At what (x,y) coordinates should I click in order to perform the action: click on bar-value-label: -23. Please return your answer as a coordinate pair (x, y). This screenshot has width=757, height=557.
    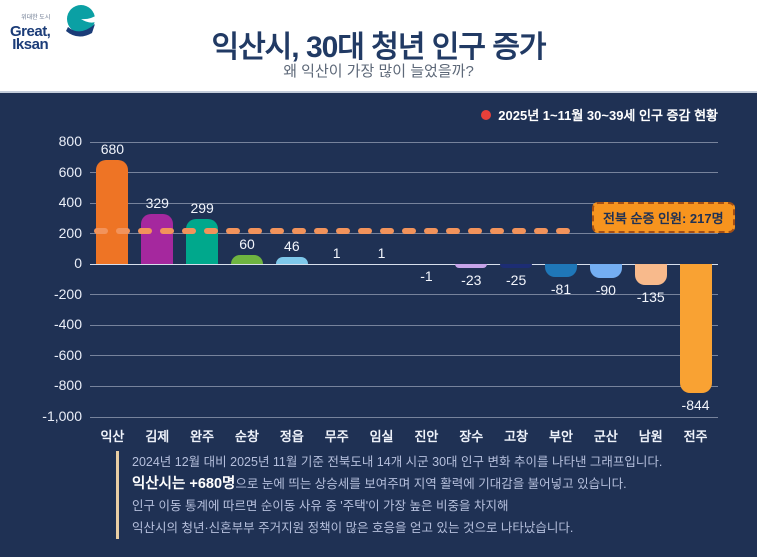
    Looking at the image, I should click on (471, 279).